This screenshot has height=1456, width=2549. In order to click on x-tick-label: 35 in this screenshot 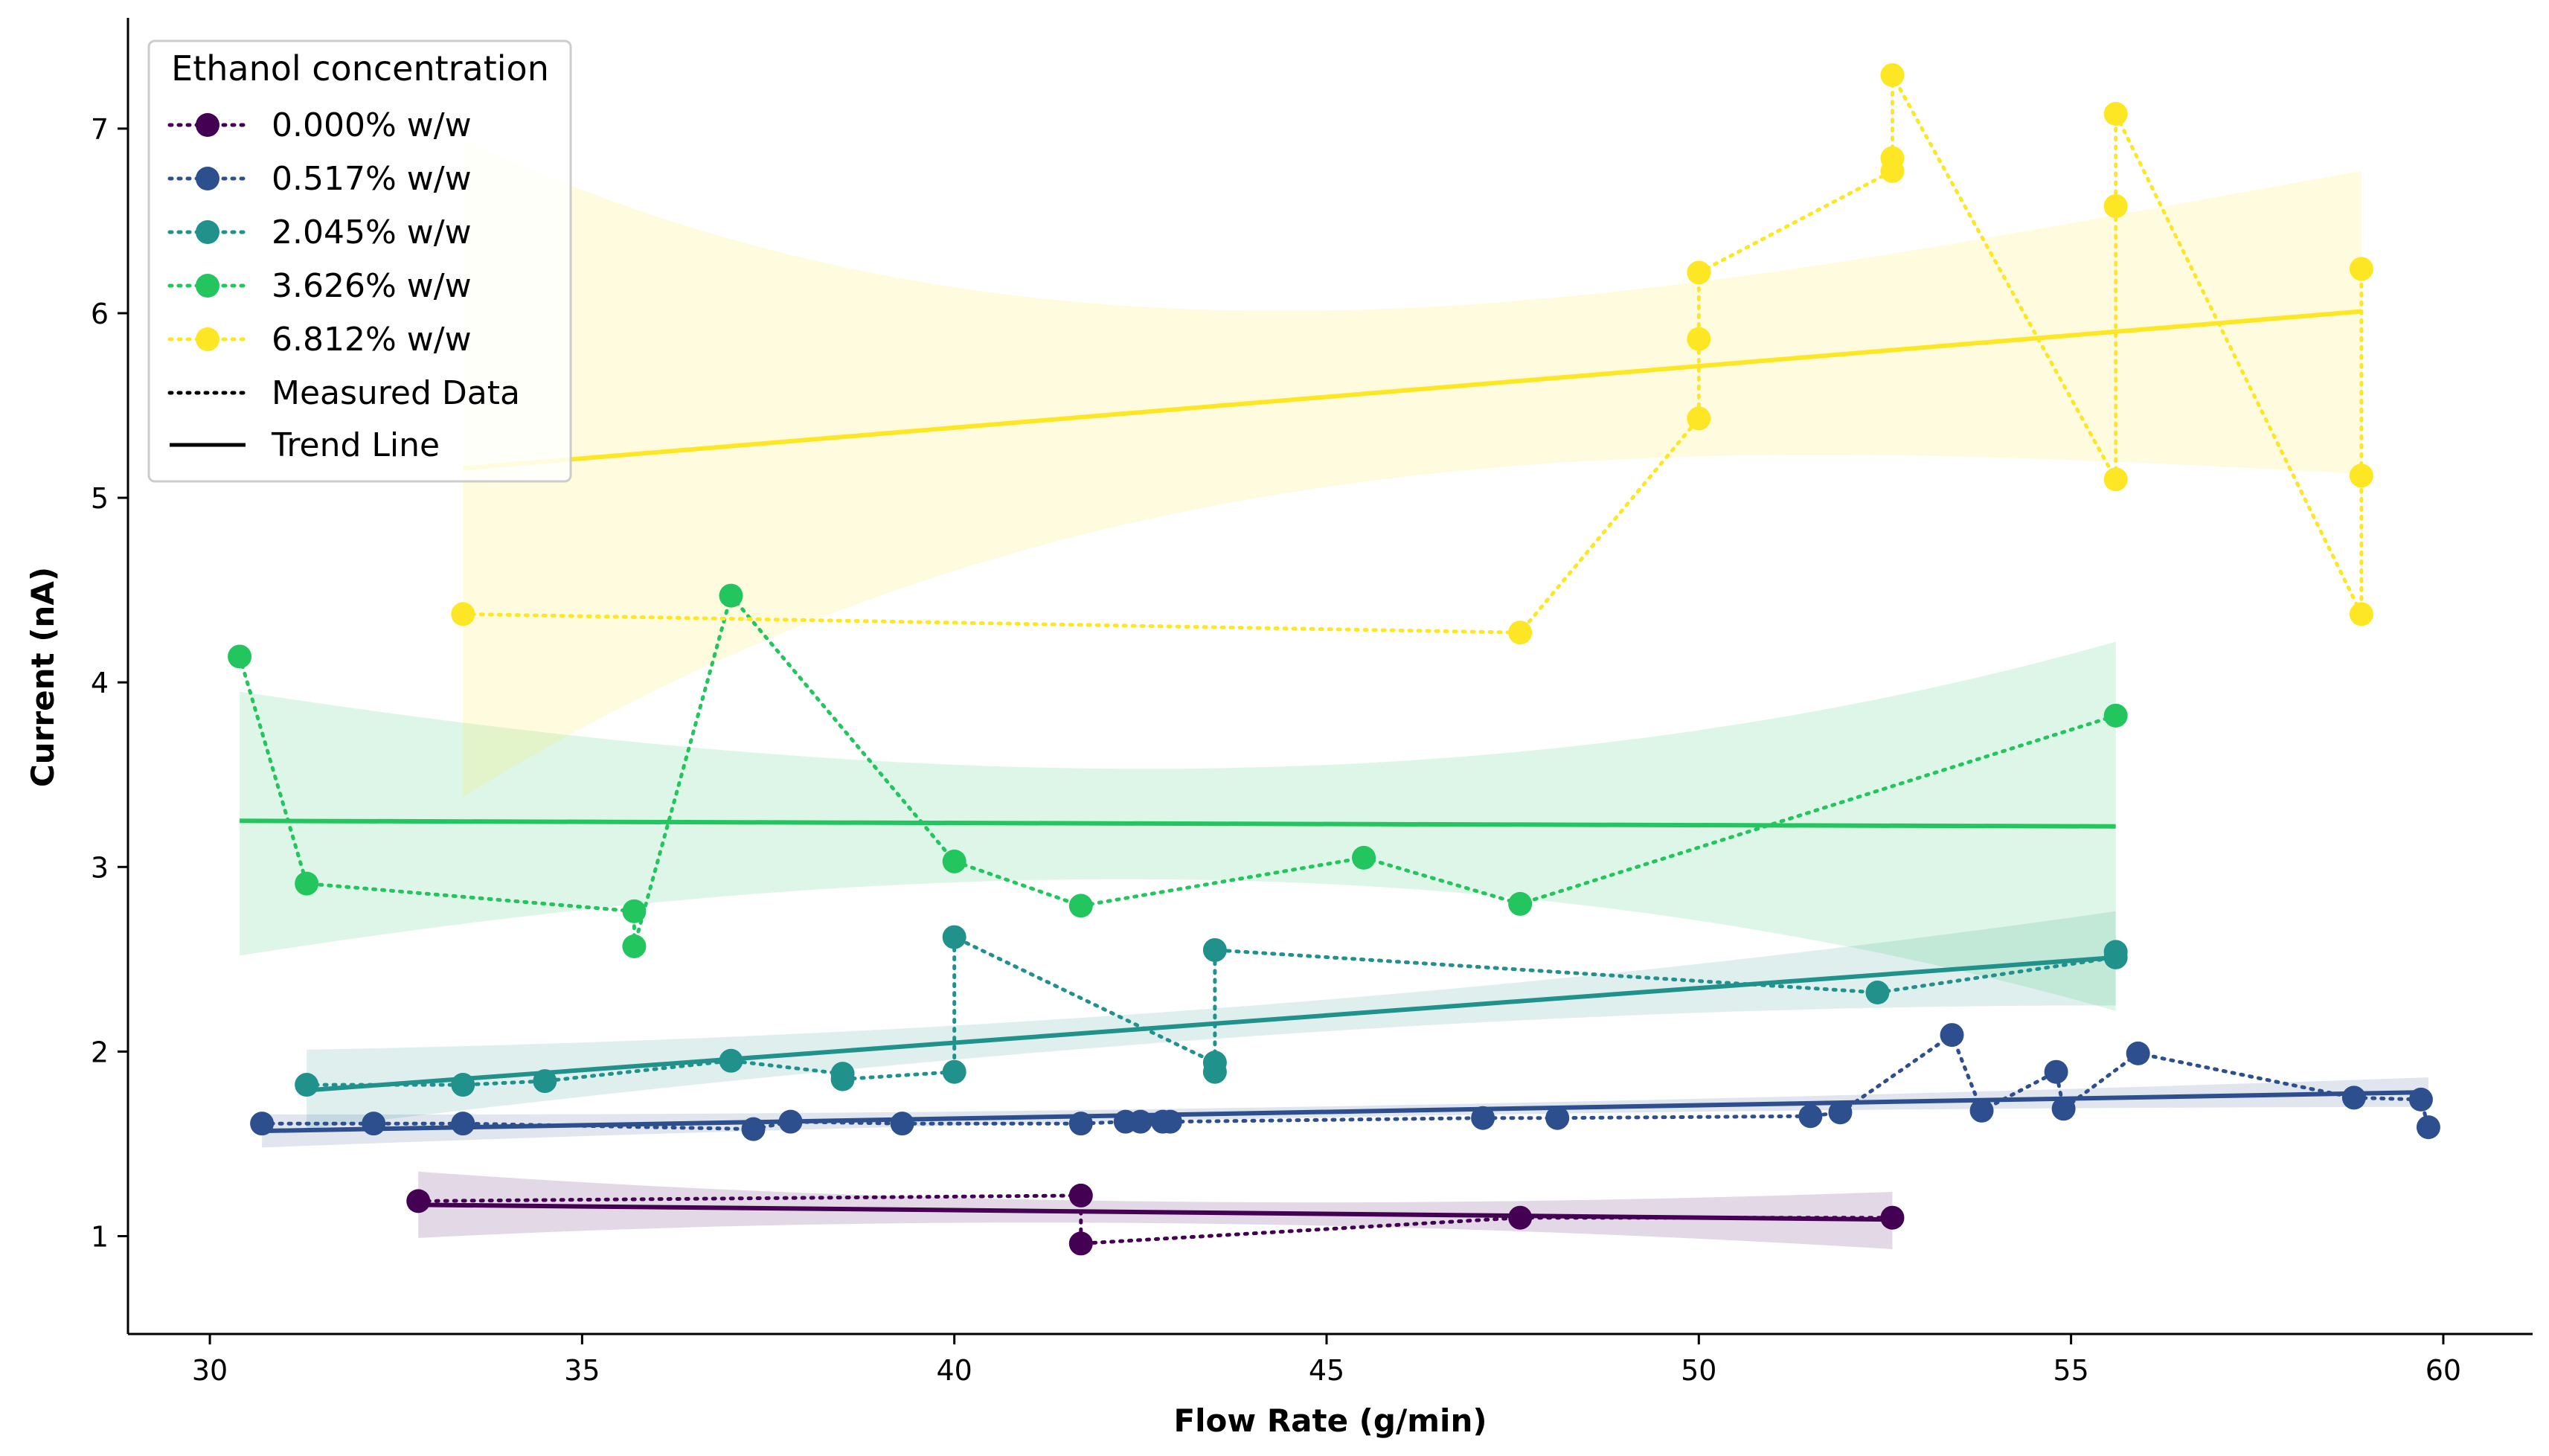, I will do `click(582, 1370)`.